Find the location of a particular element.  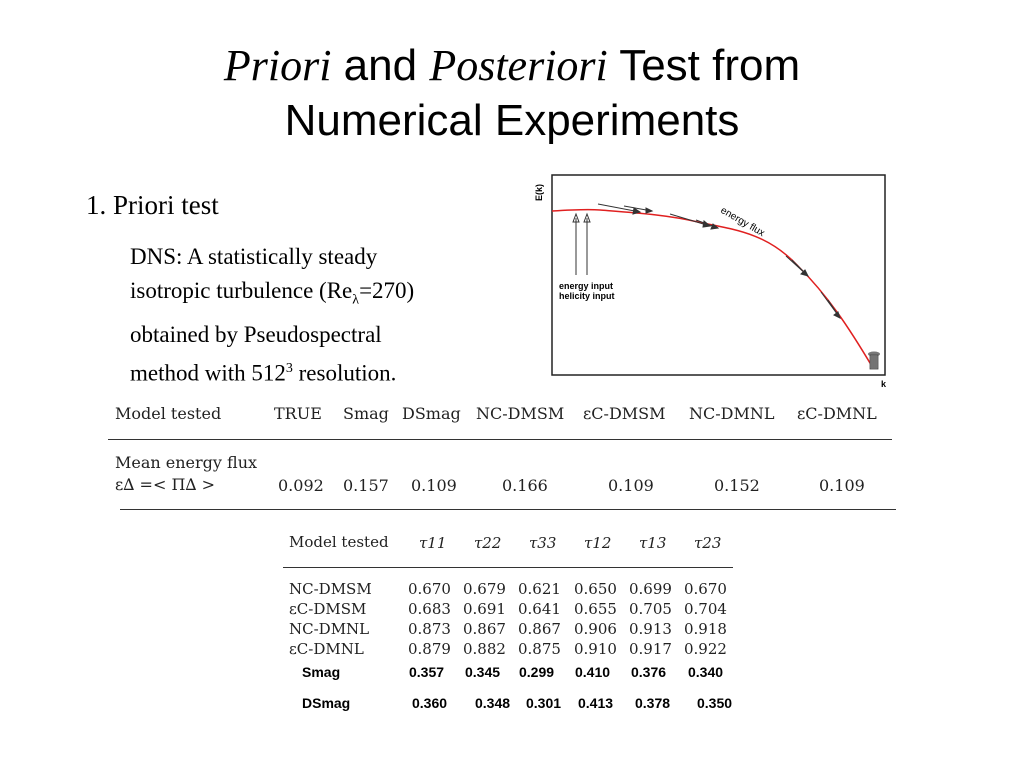

t1-value-true: 0.092 is located at coordinates (301, 485).